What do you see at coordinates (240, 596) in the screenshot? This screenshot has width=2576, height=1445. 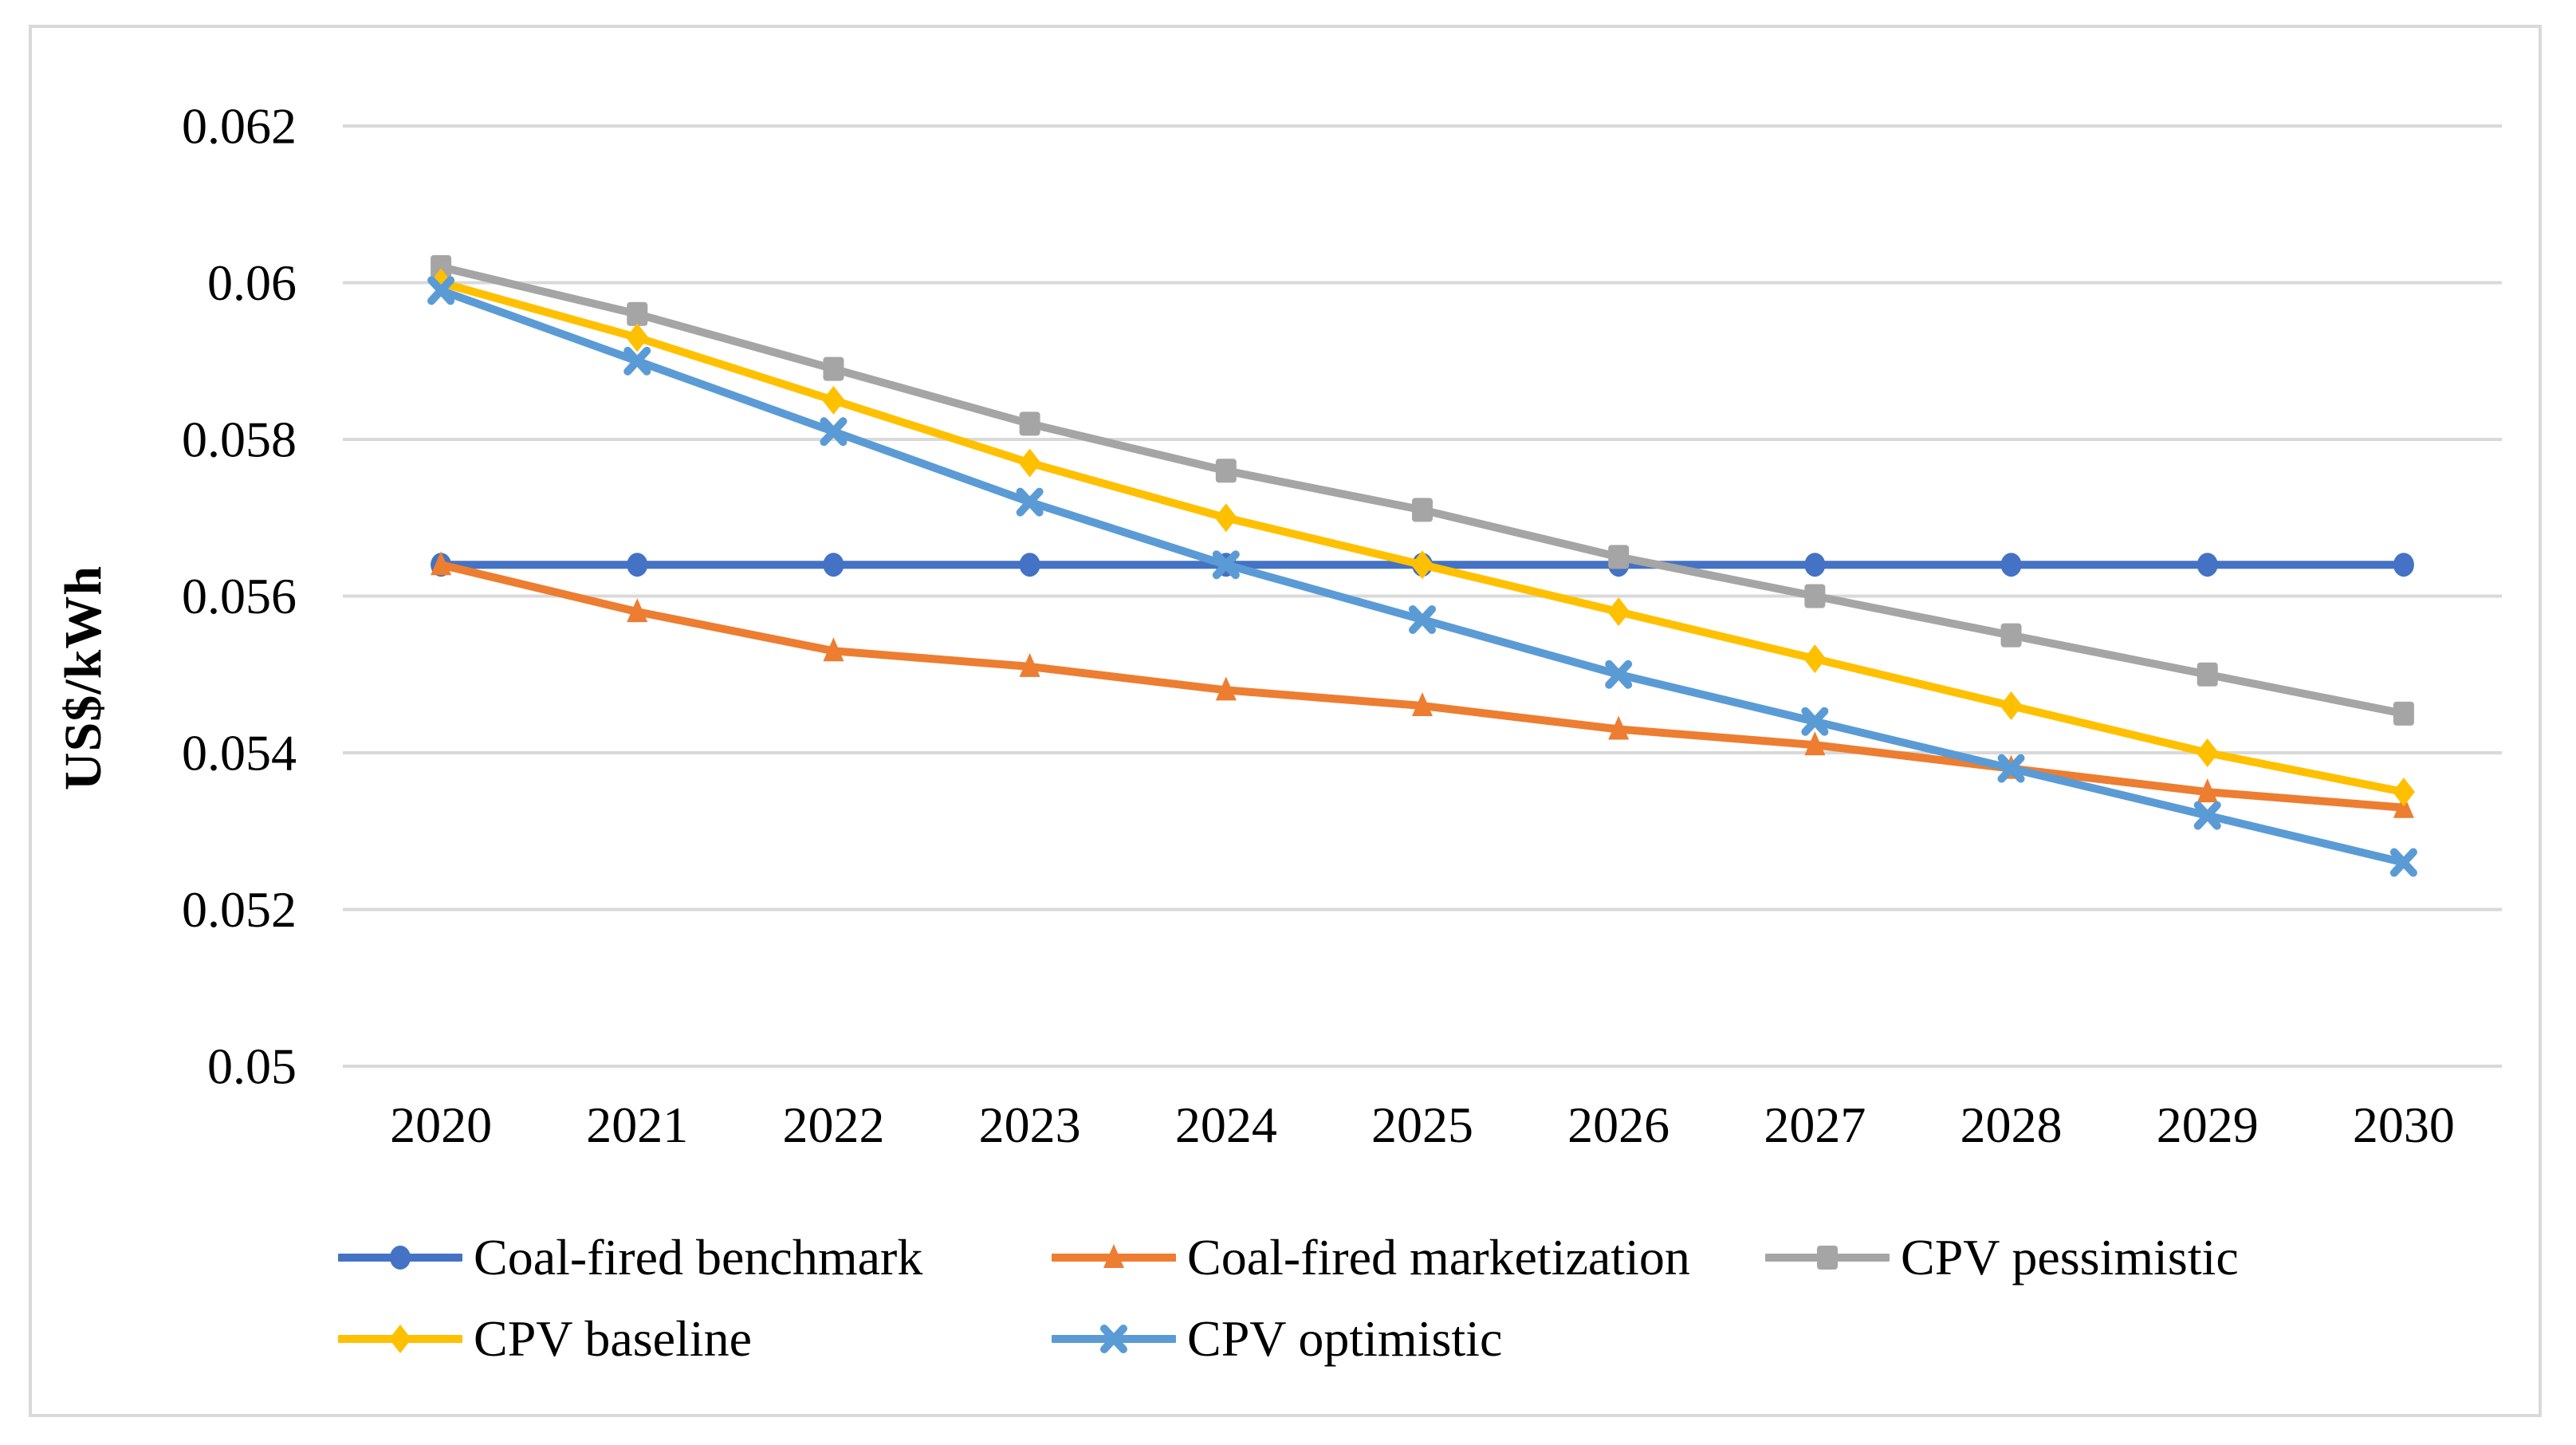 I see `y-tick-label: 0.056` at bounding box center [240, 596].